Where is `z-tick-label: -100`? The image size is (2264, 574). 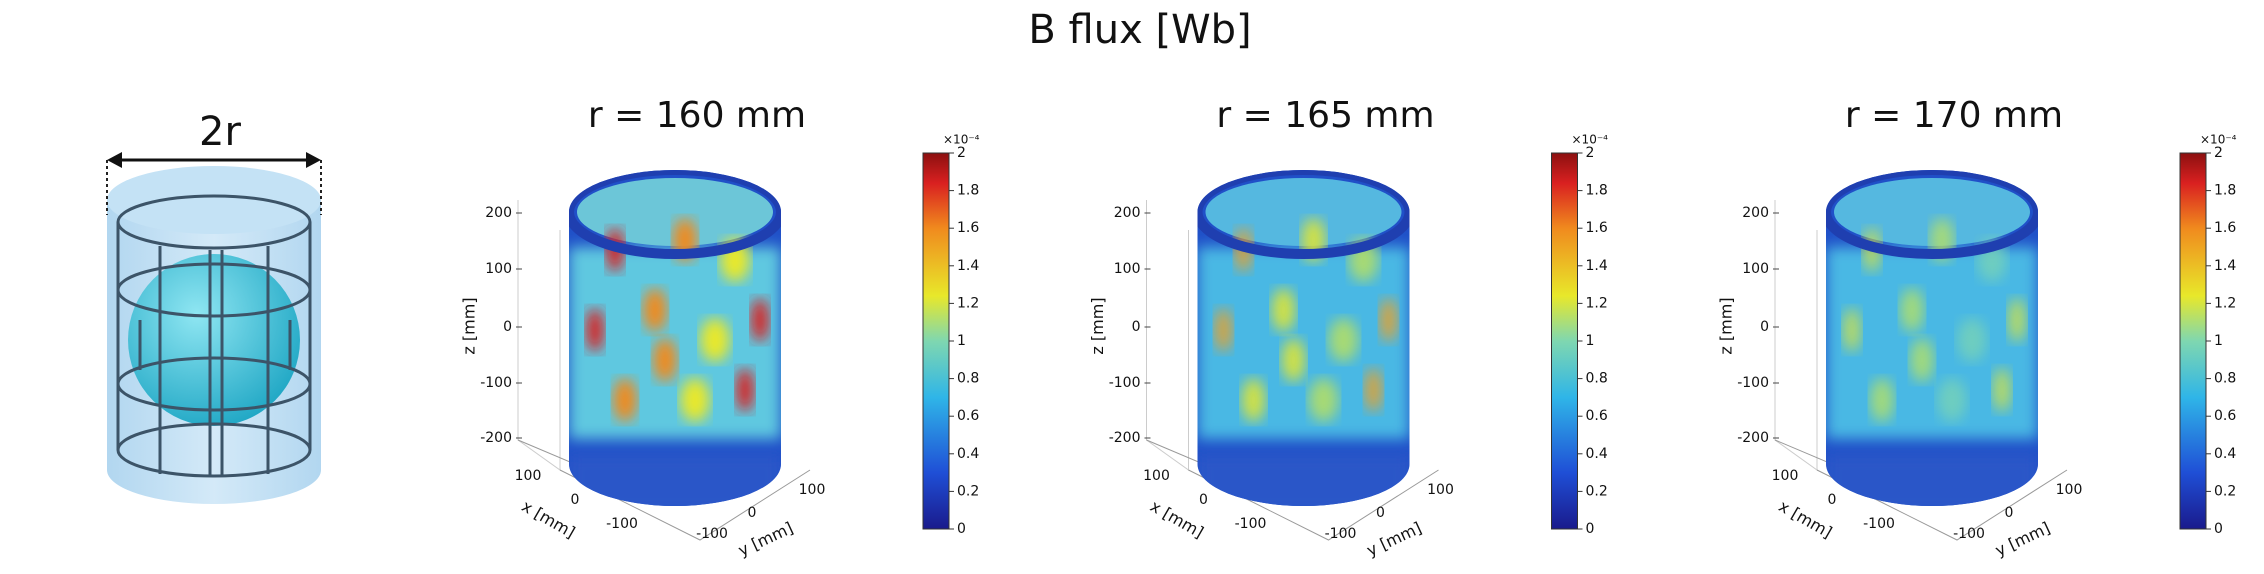
z-tick-label: -100 is located at coordinates (1753, 383).